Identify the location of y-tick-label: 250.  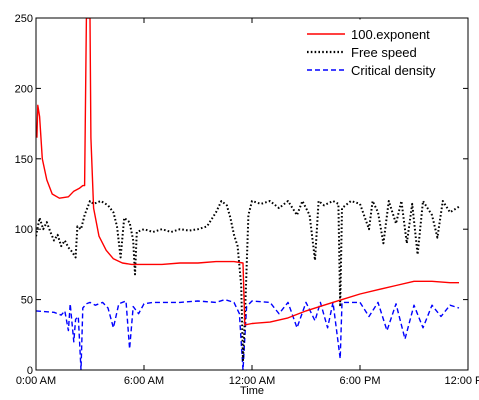
(24, 19).